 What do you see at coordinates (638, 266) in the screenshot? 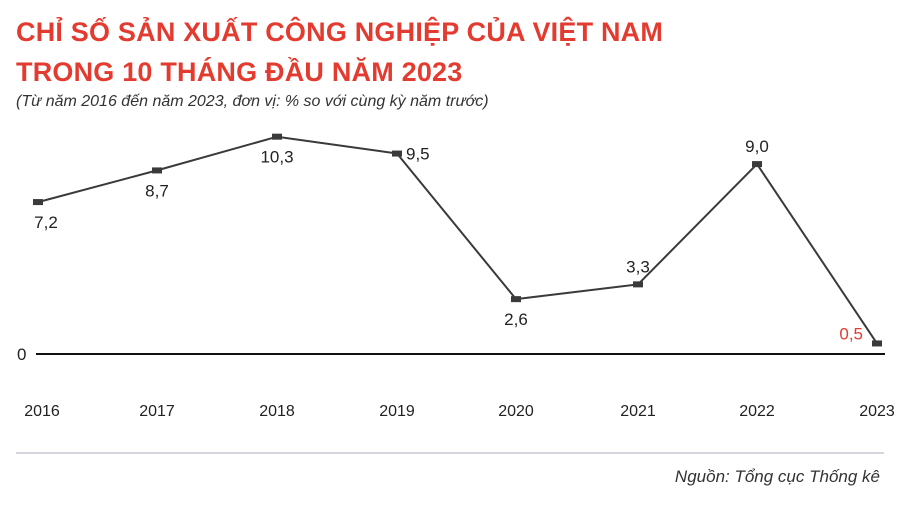
I see `data-label: 3,3` at bounding box center [638, 266].